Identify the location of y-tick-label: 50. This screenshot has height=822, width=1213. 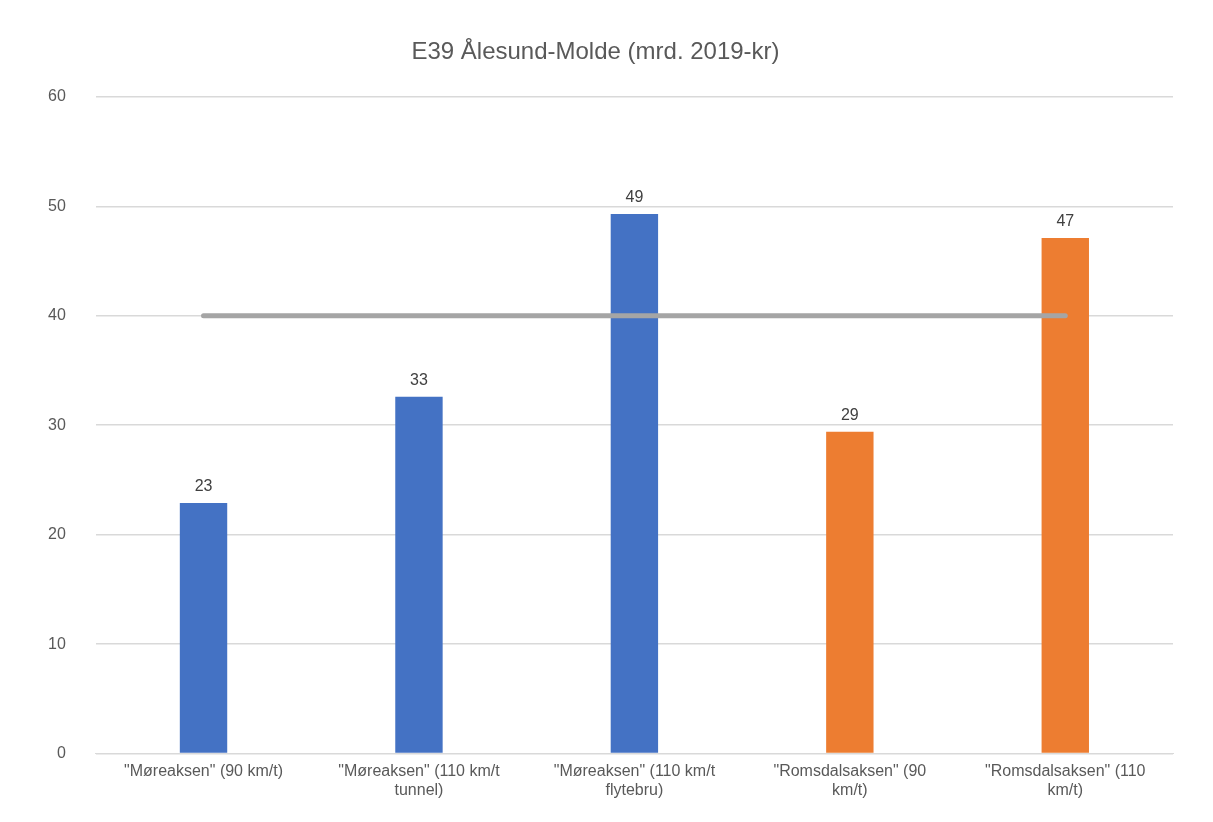
(57, 205).